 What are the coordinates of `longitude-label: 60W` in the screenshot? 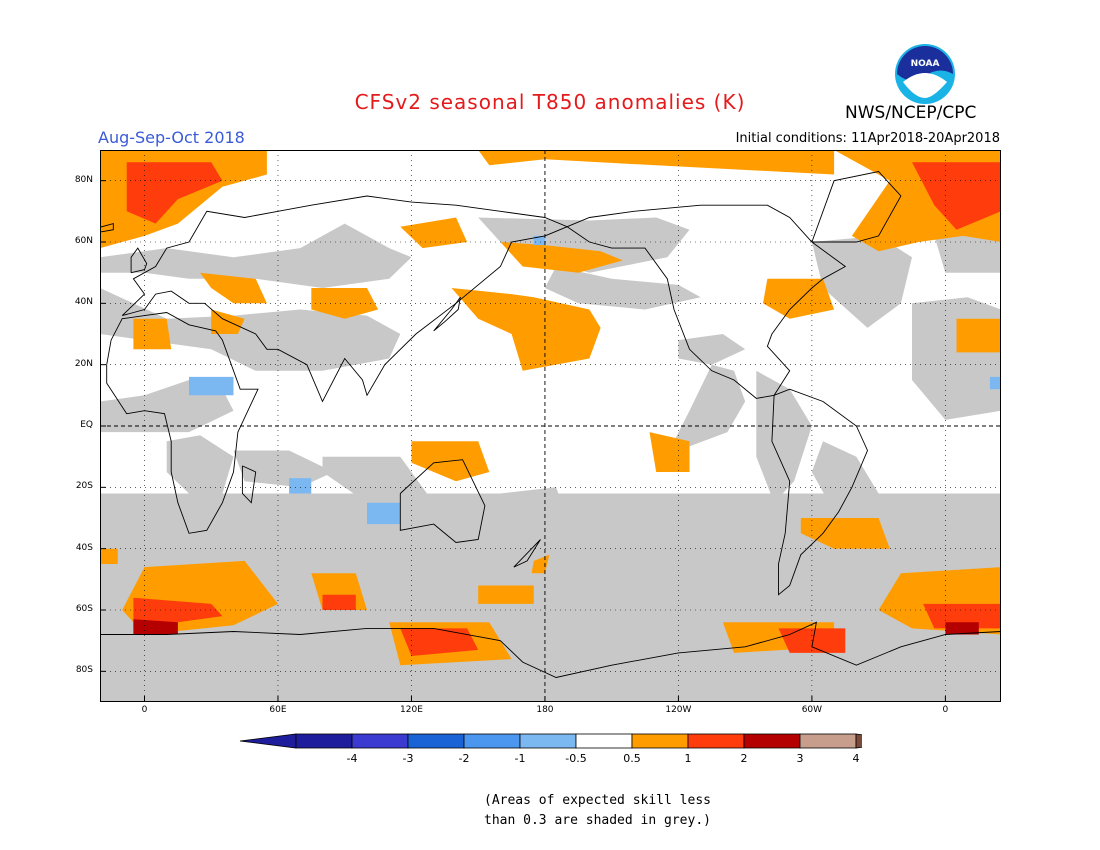 It's located at (812, 710).